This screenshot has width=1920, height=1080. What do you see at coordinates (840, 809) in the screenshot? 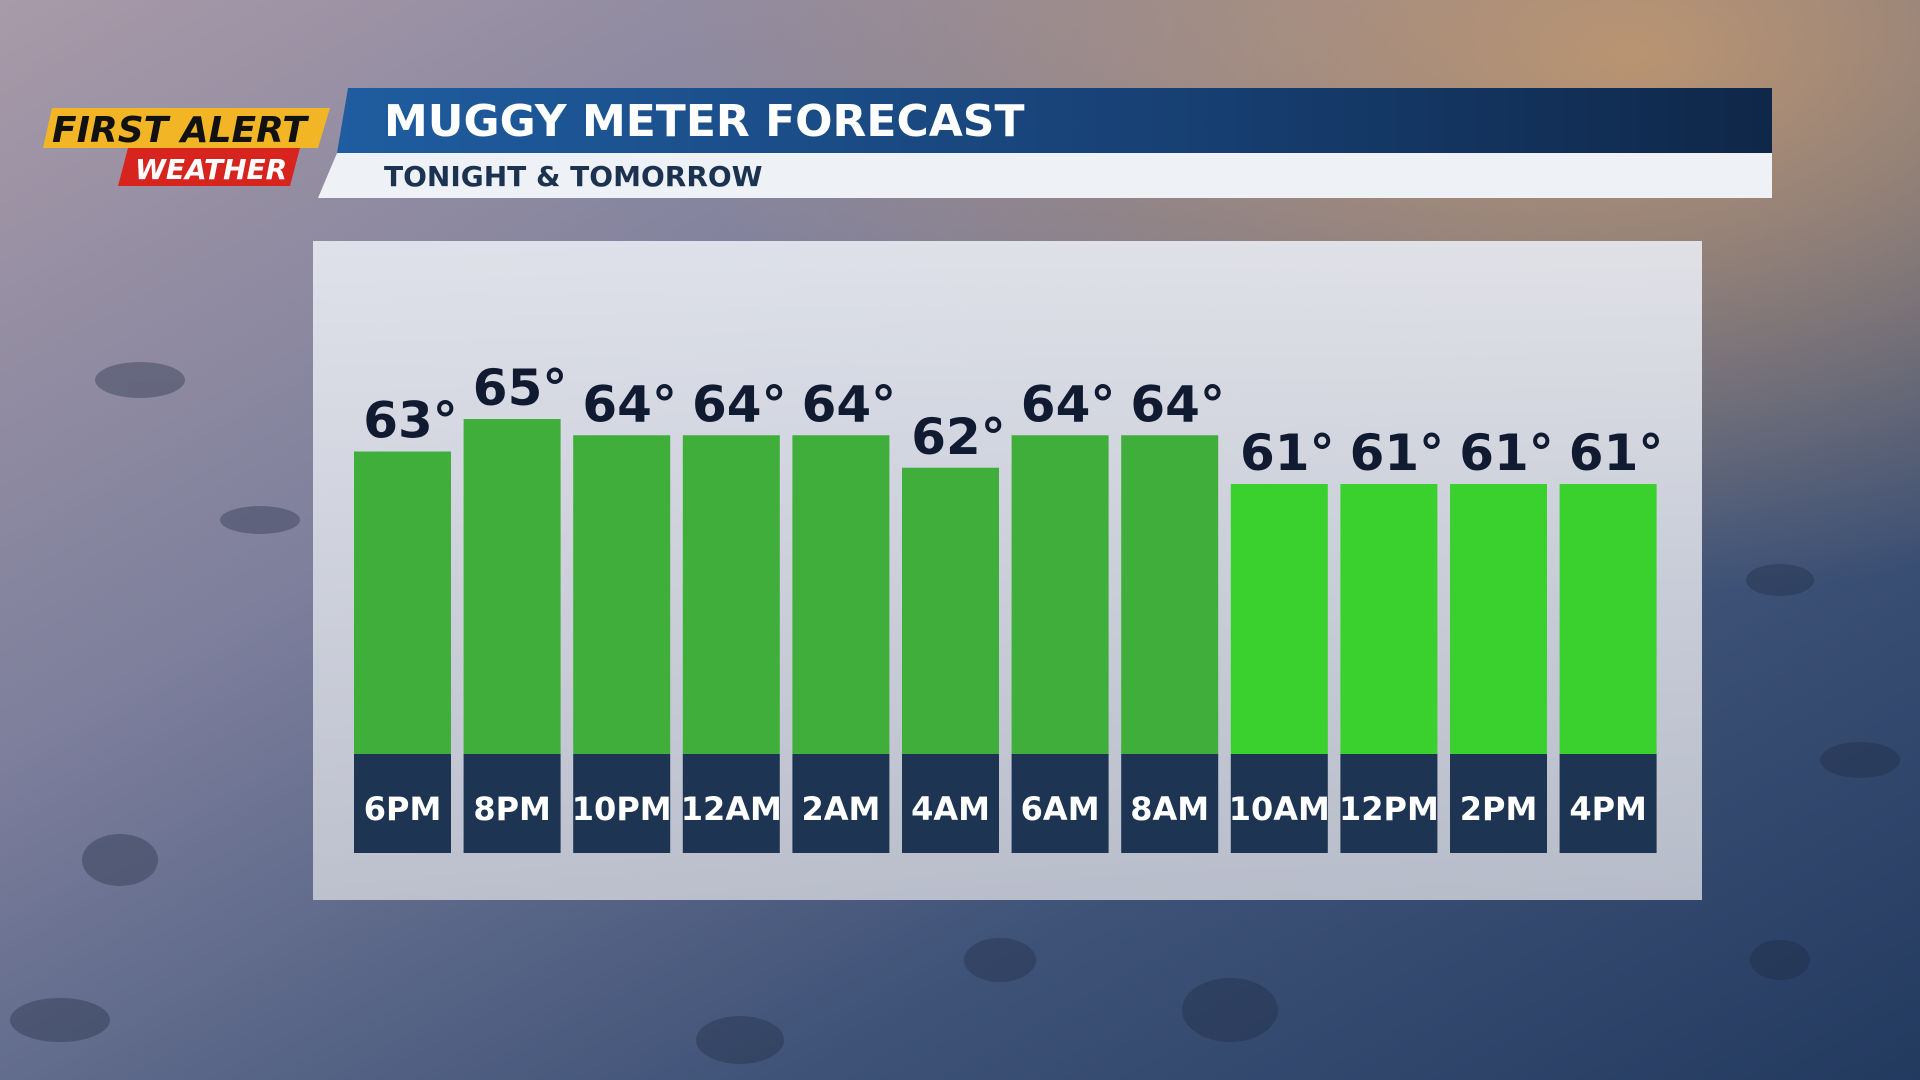
I see `x-tick-label: 2AM` at bounding box center [840, 809].